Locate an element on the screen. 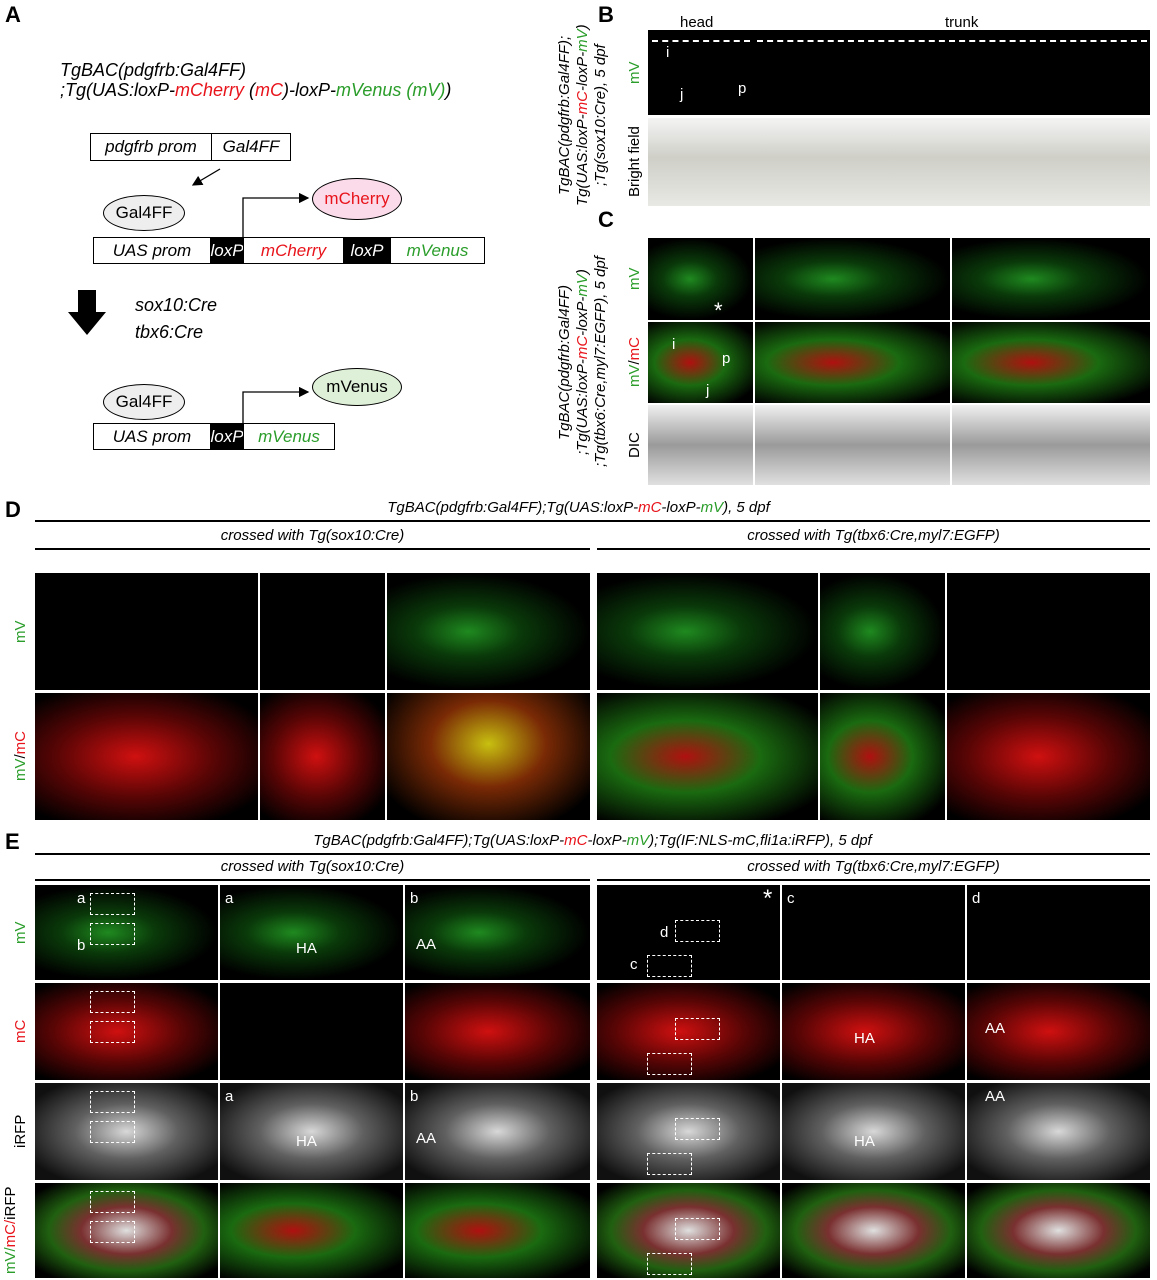 This screenshot has height=1280, width=1157. mvenus-protein: mVenus is located at coordinates (357, 387).